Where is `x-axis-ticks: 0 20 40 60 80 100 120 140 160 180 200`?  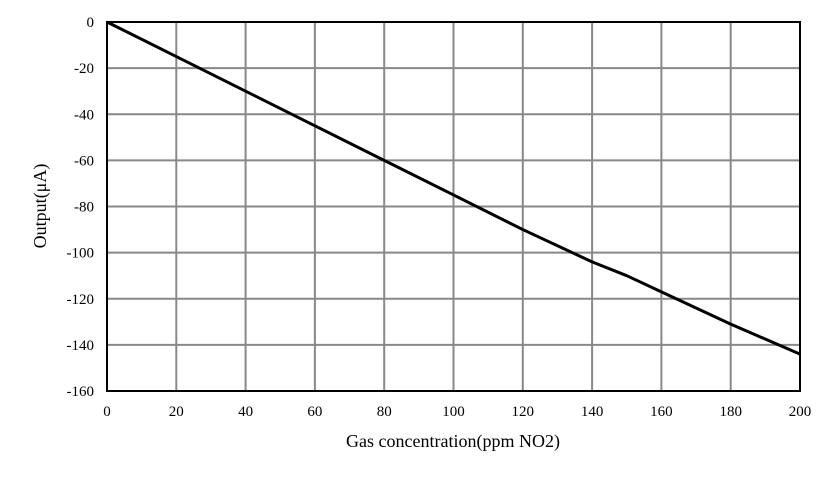
x-axis-ticks: 0 20 40 60 80 100 120 140 160 180 200 is located at coordinates (457, 412).